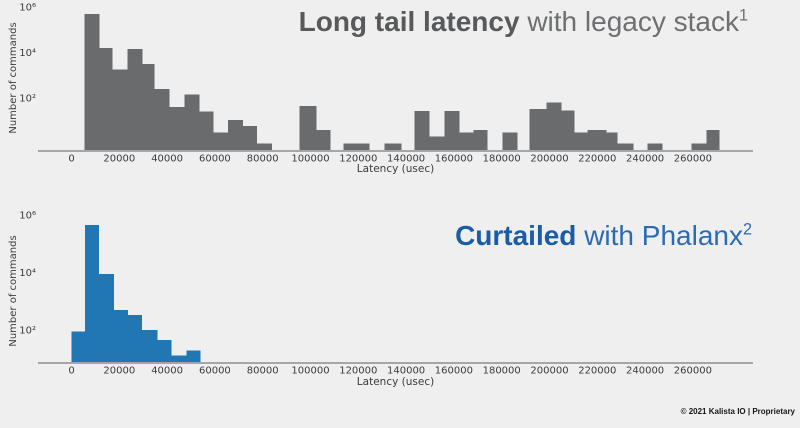  I want to click on chart1-title-emphasis: Long tail latency, so click(409, 21).